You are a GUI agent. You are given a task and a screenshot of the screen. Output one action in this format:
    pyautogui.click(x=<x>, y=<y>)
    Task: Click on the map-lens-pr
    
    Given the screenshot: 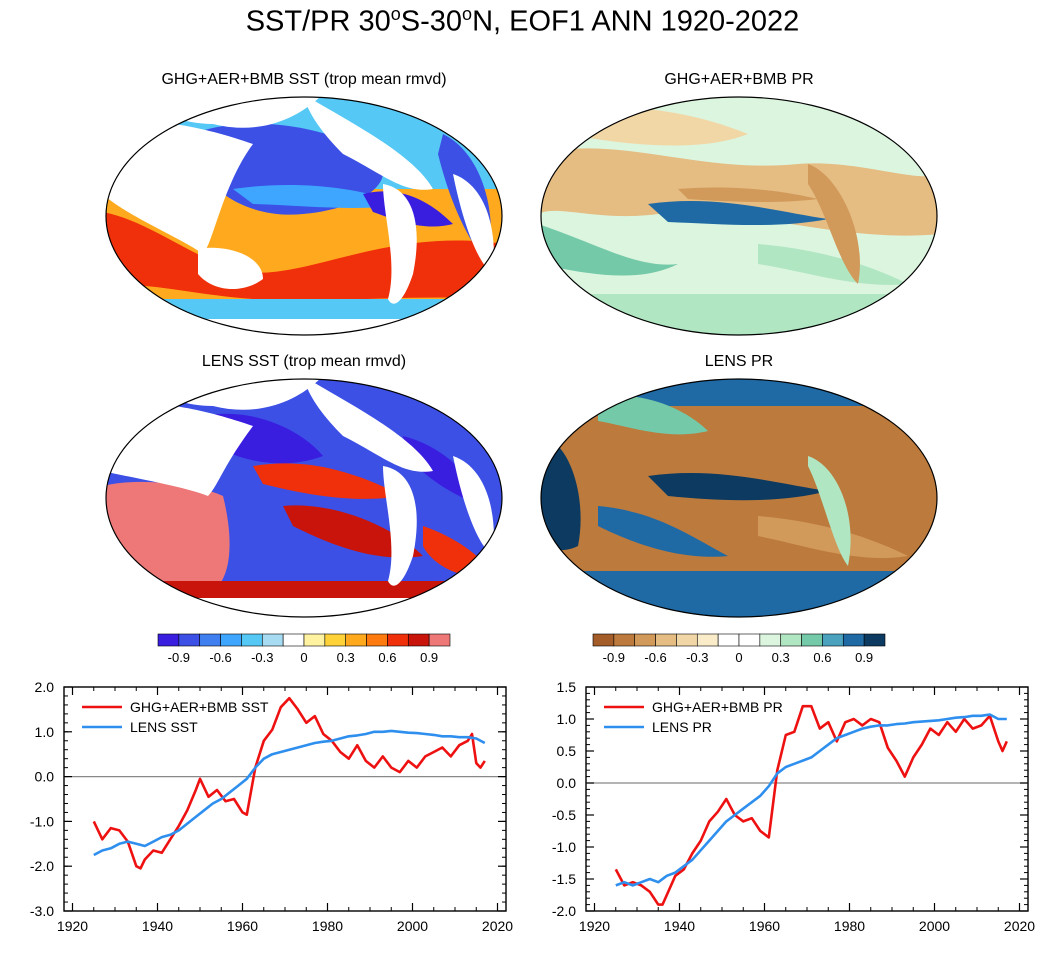 What is the action you would take?
    pyautogui.click(x=739, y=498)
    